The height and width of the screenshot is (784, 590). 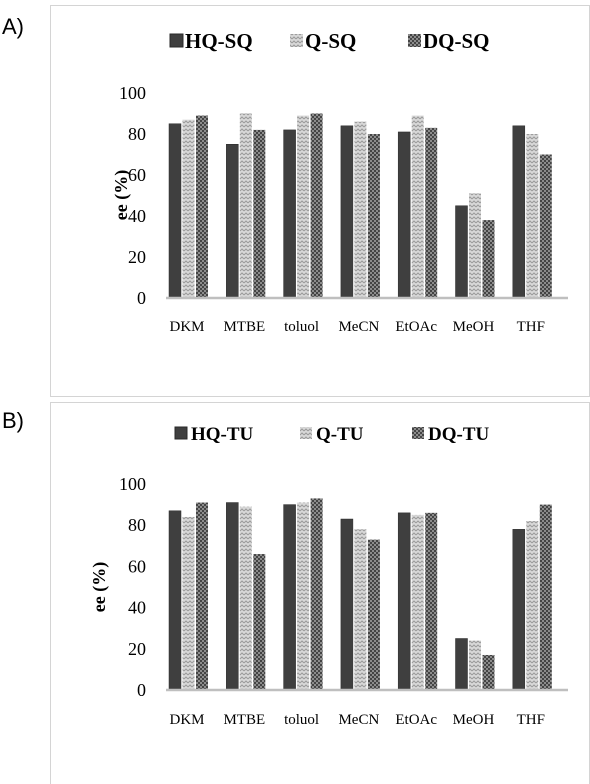 I want to click on legend-label-hq-sq: HQ-SQ, so click(x=219, y=41).